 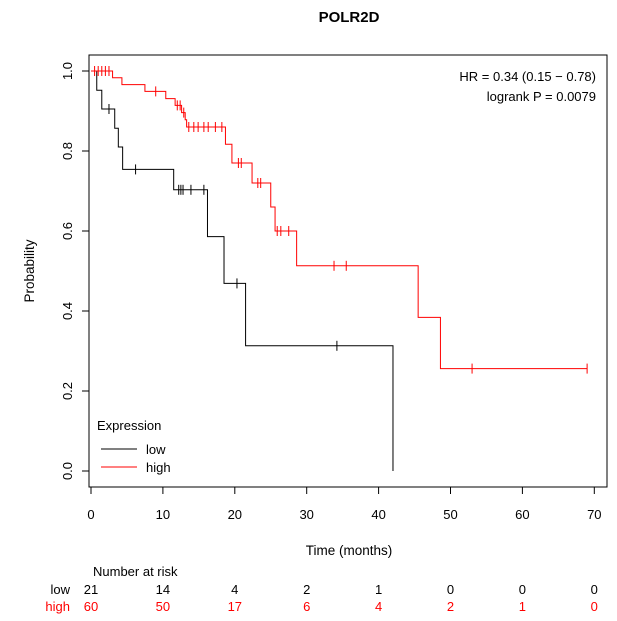 I want to click on x-tick-label: 70, so click(x=594, y=514).